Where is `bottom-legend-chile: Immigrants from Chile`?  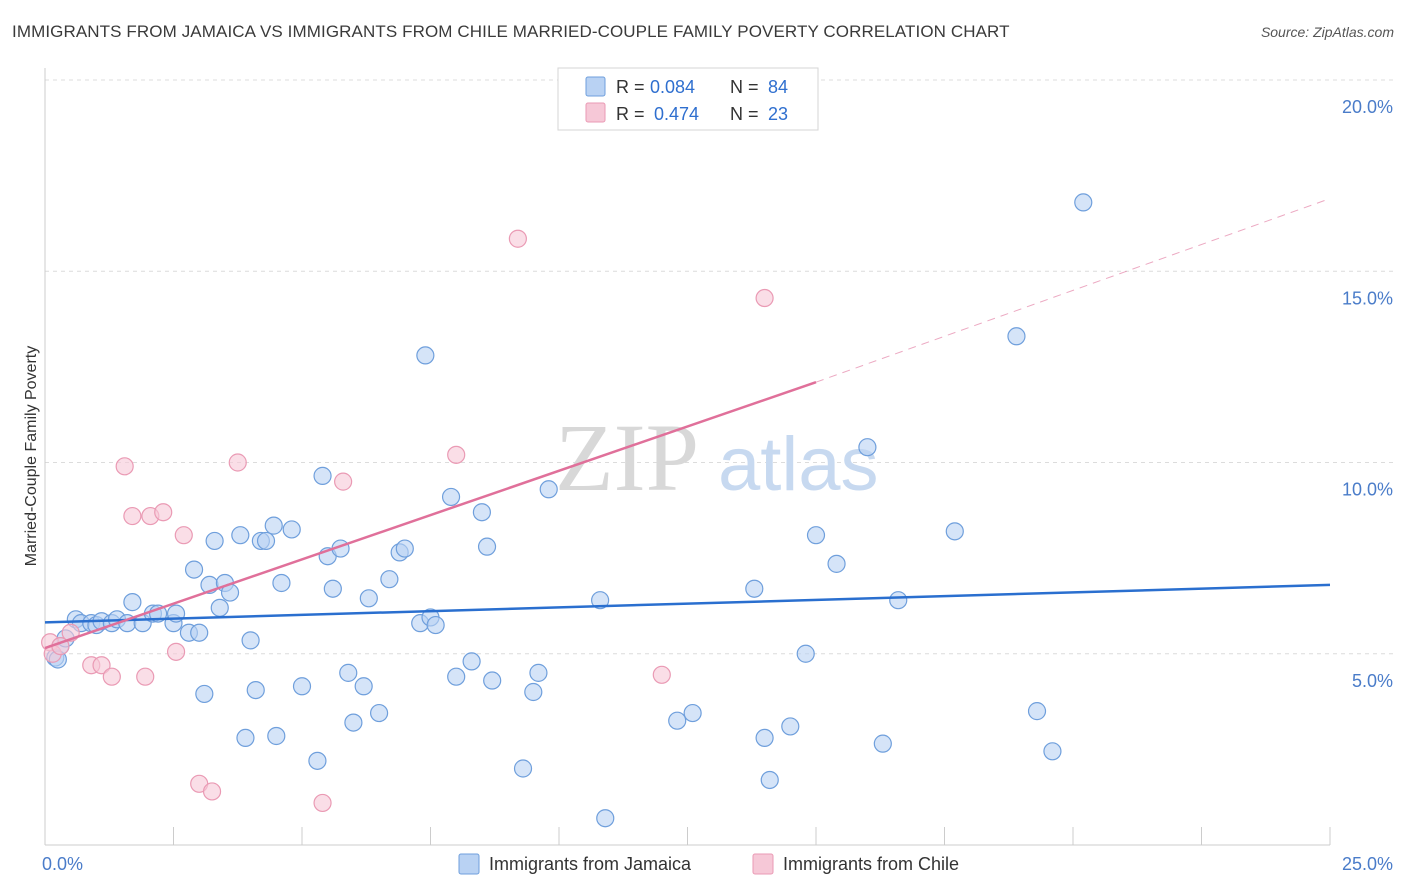
bottom-legend-chile: Immigrants from Chile is located at coordinates (871, 864).